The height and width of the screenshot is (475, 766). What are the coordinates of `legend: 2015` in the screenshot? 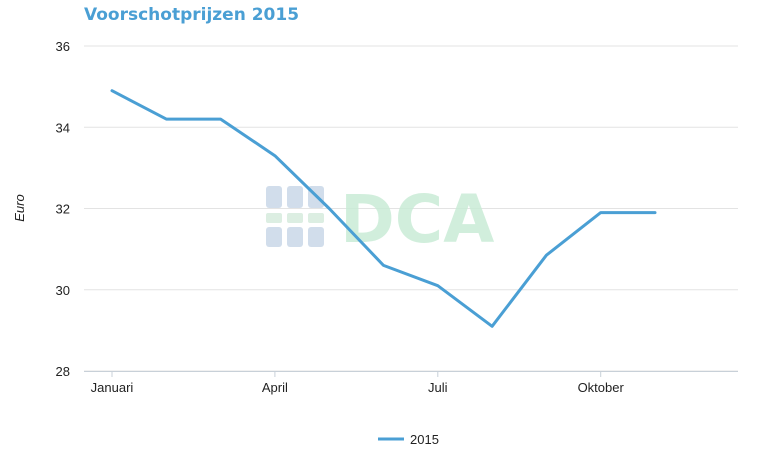 It's located at (408, 439).